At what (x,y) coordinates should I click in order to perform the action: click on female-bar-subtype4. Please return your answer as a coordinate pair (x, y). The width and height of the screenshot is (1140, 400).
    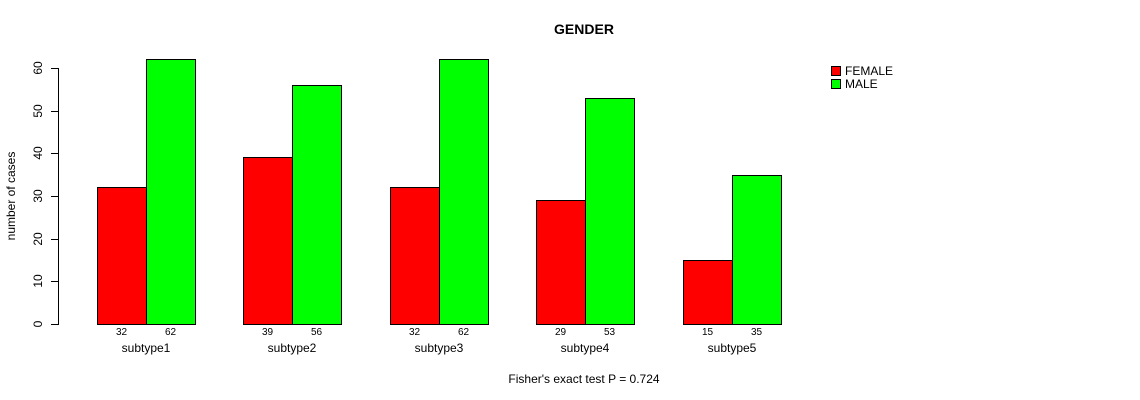
    Looking at the image, I should click on (561, 262).